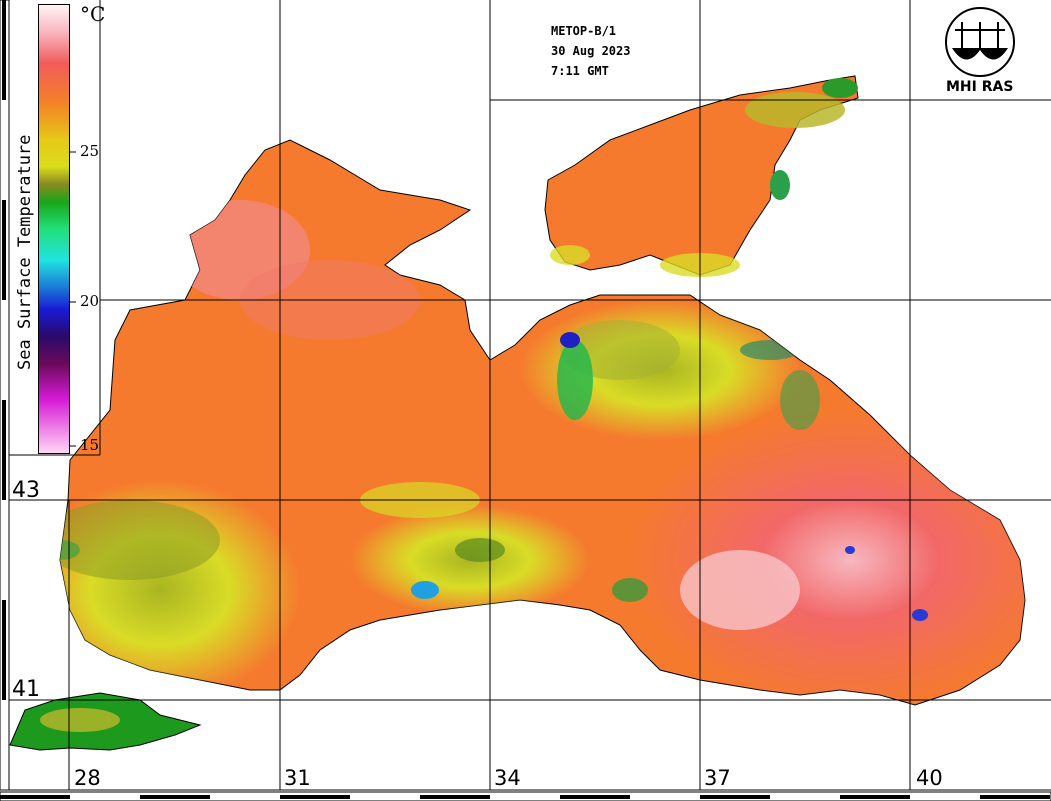 The image size is (1051, 801). I want to click on satellite-name: METOP-B/1, so click(584, 31).